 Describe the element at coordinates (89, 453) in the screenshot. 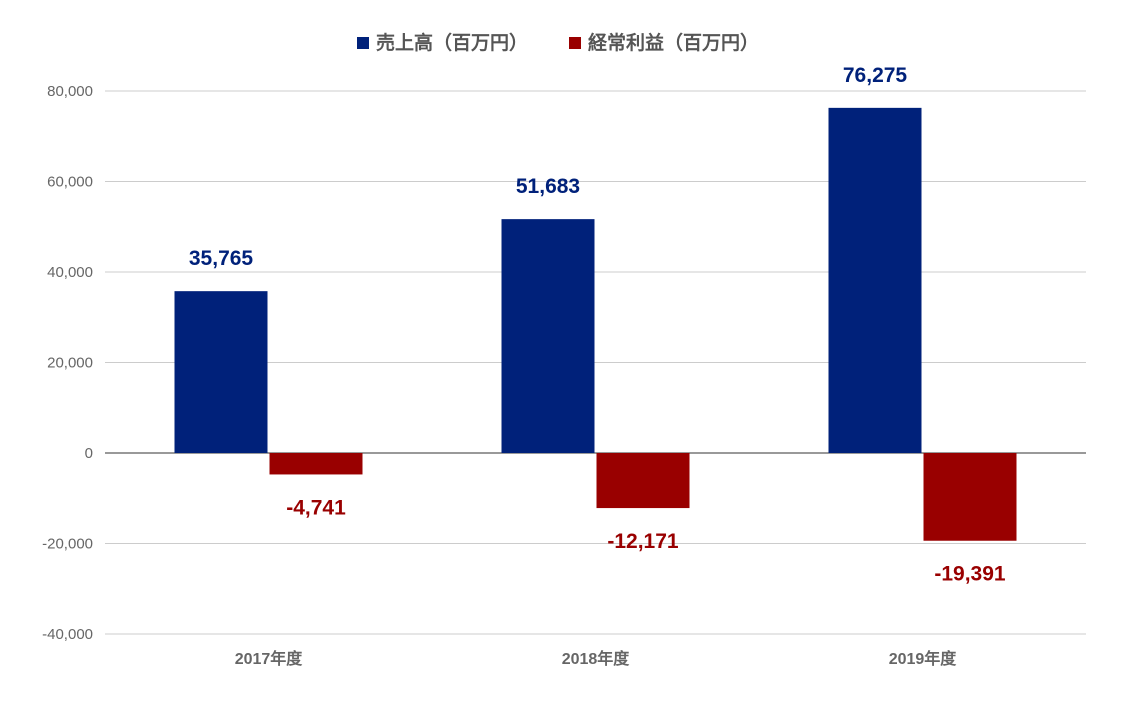

I see `y-tick-label: 0` at that location.